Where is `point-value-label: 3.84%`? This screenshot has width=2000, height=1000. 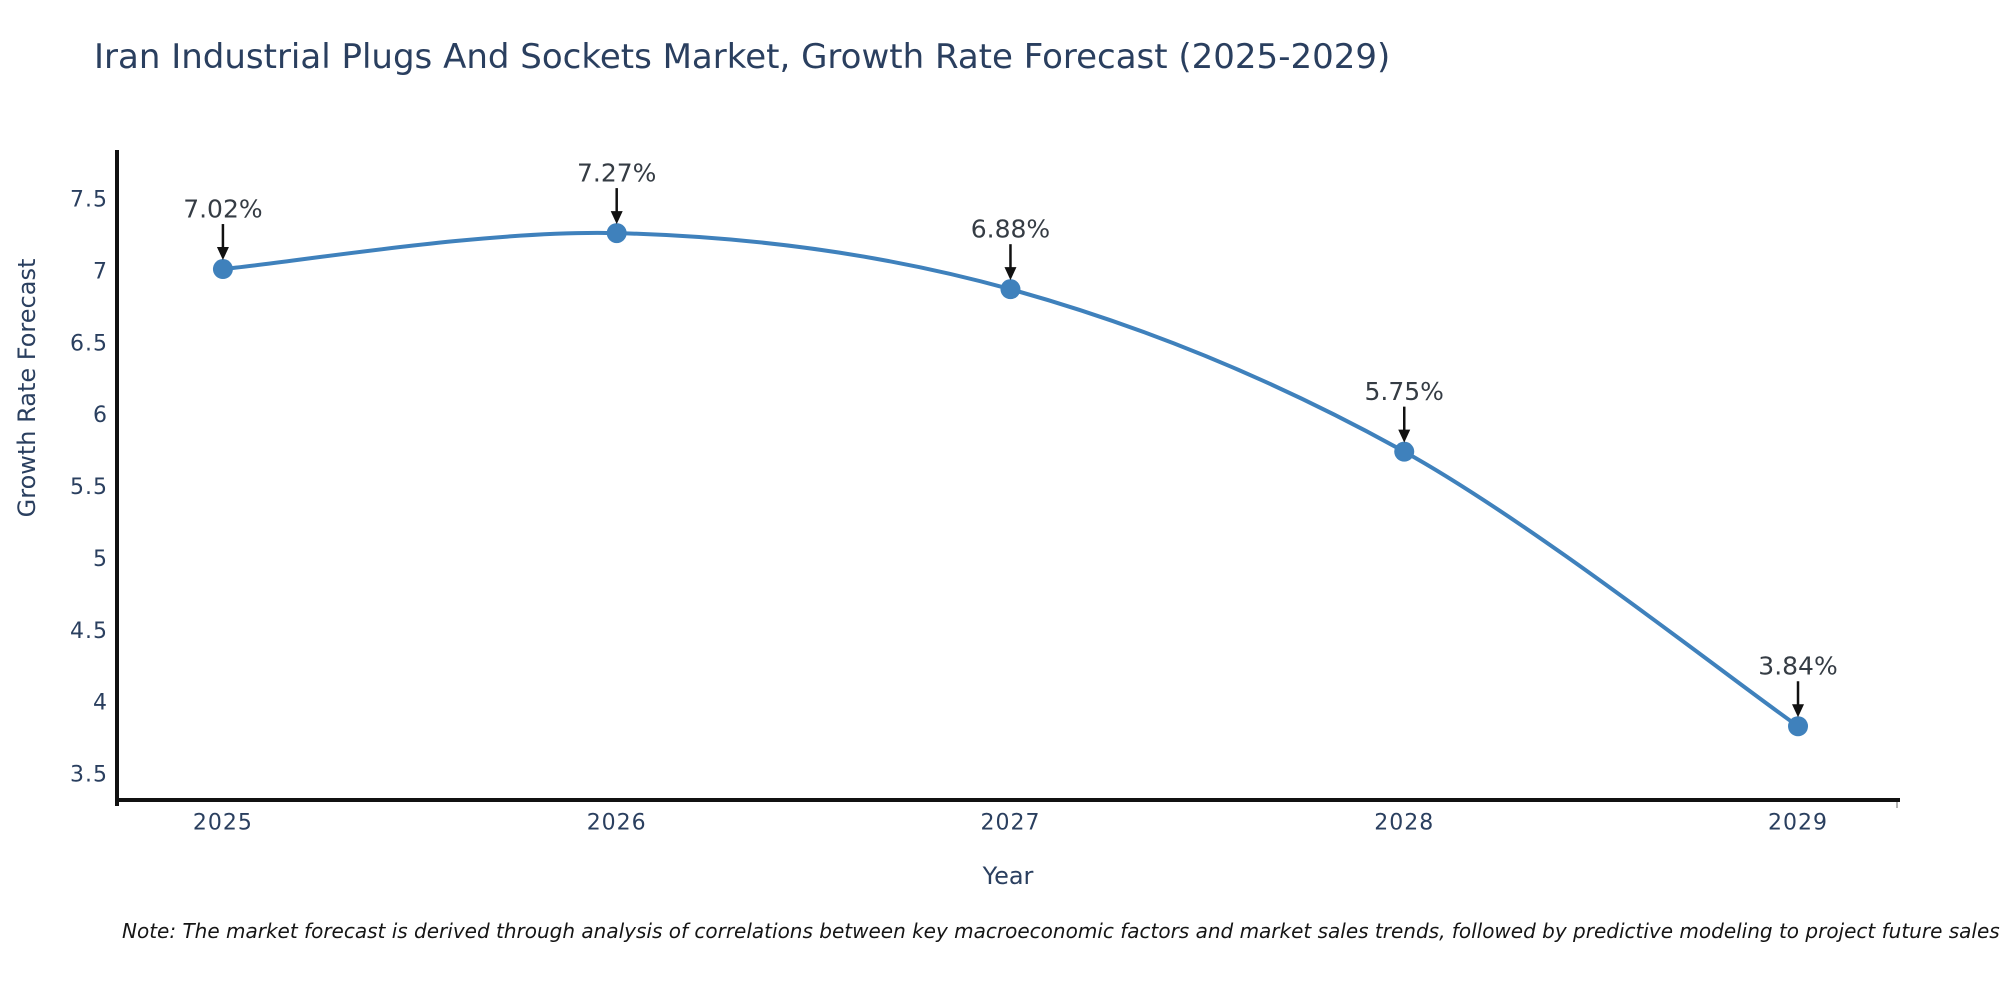 point-value-label: 3.84% is located at coordinates (1797, 666).